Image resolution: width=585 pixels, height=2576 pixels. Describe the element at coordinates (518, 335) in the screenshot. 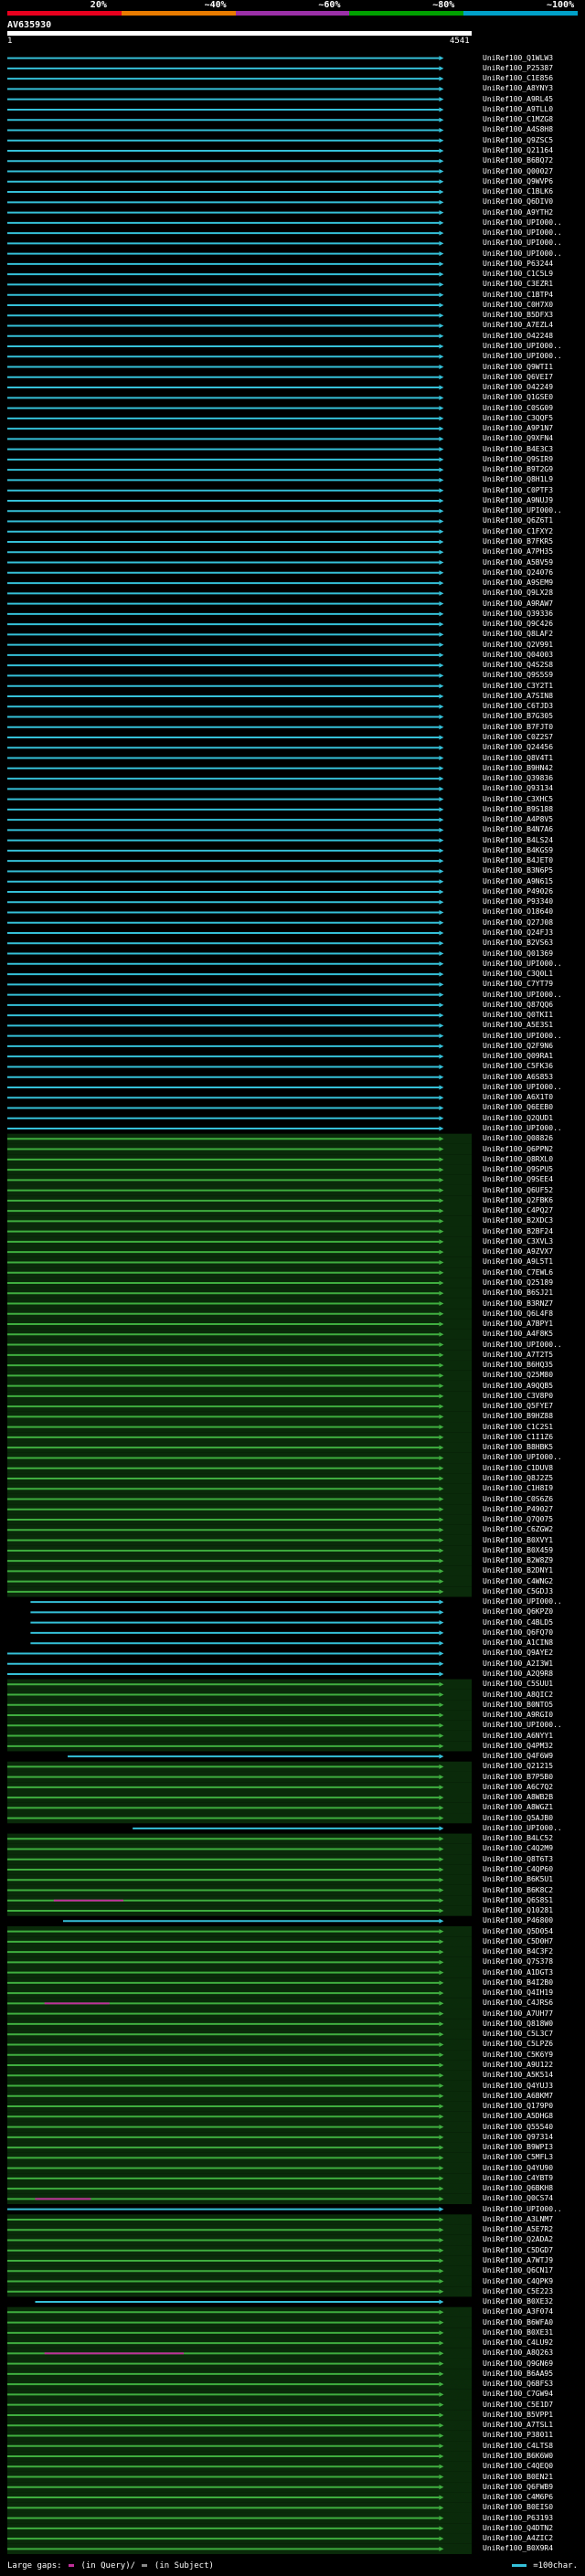

I see `hit-label: UniRef100_O42248` at that location.